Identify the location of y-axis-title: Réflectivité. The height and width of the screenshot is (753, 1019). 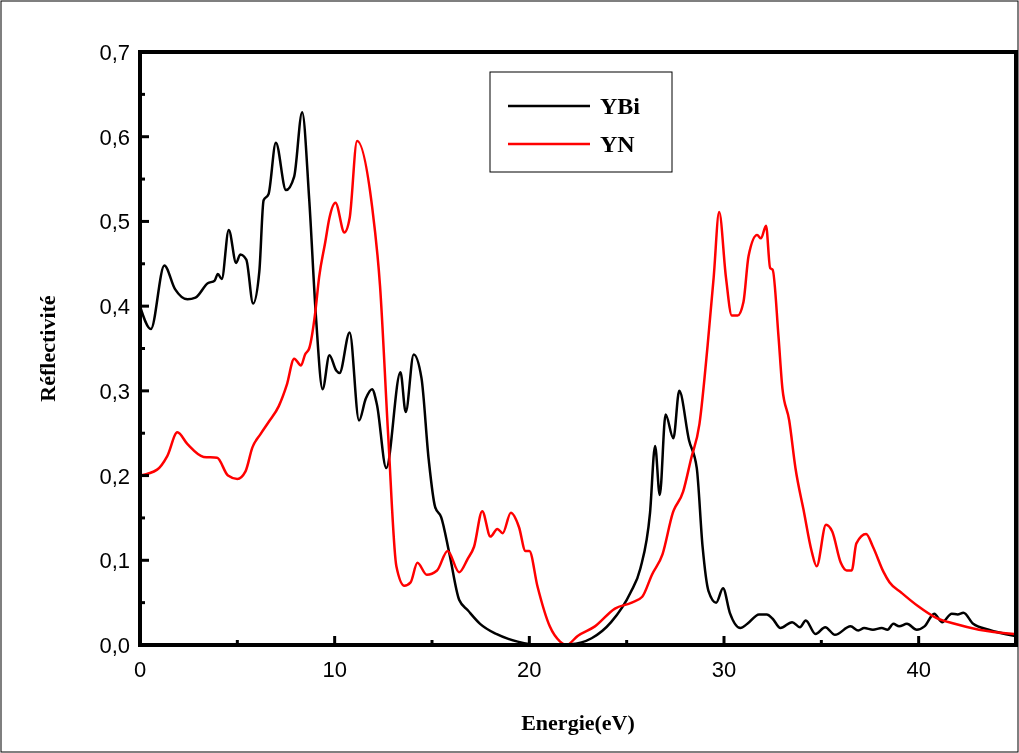
(47, 348).